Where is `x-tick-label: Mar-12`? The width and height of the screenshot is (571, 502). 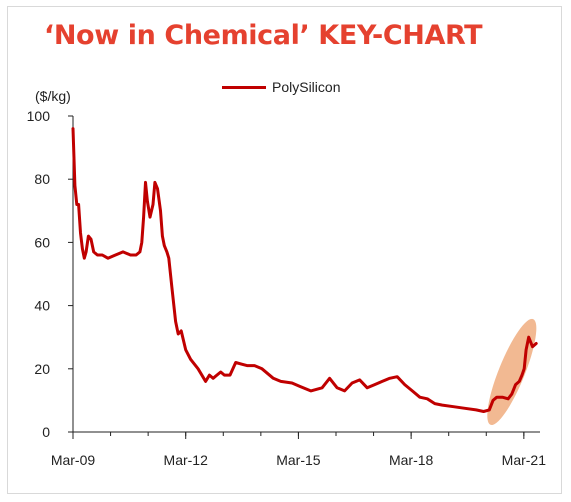
x-tick-label: Mar-12 is located at coordinates (186, 460).